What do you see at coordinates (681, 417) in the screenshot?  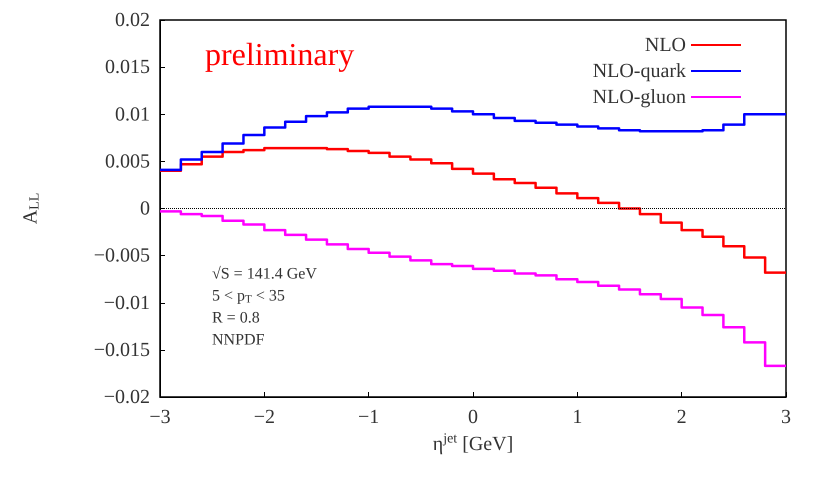 I see `x-tick-label: 2` at bounding box center [681, 417].